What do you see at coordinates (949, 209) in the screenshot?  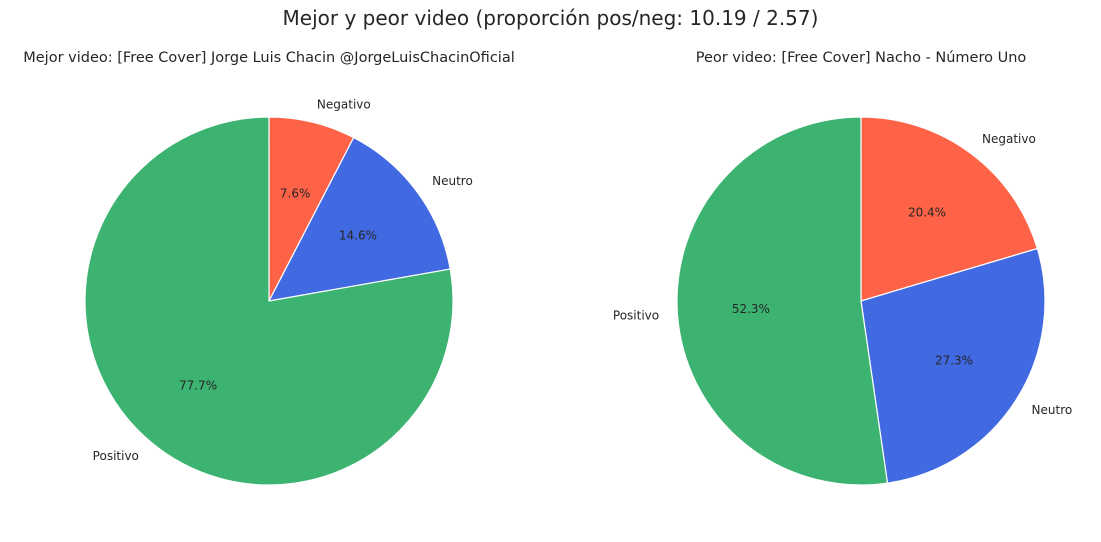 I see `pie-slice-negativo` at bounding box center [949, 209].